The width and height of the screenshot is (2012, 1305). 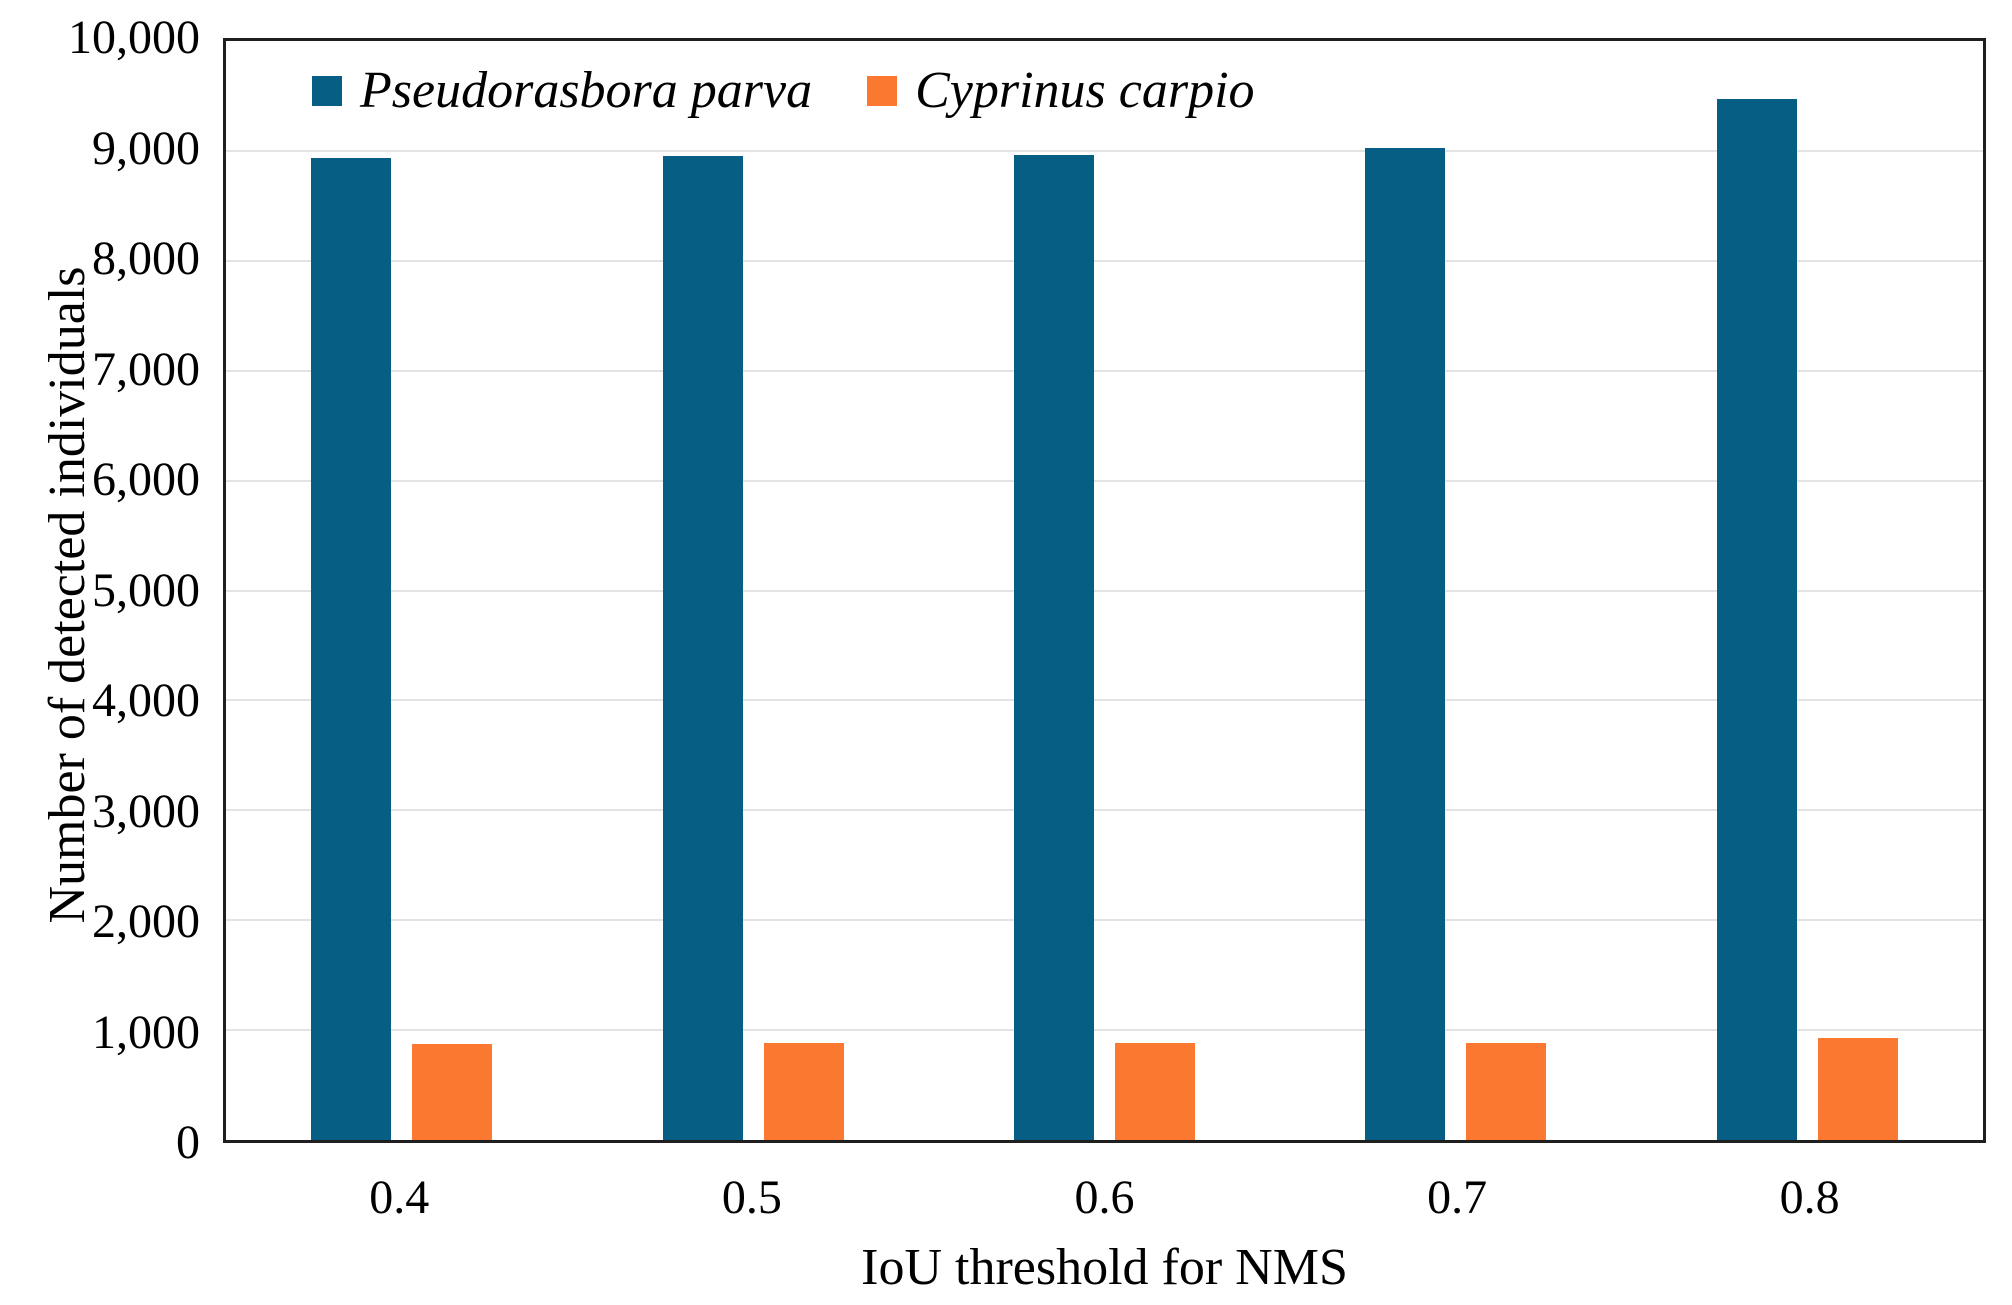 I want to click on bar-cyprinus-carpio-0.4, so click(x=452, y=1091).